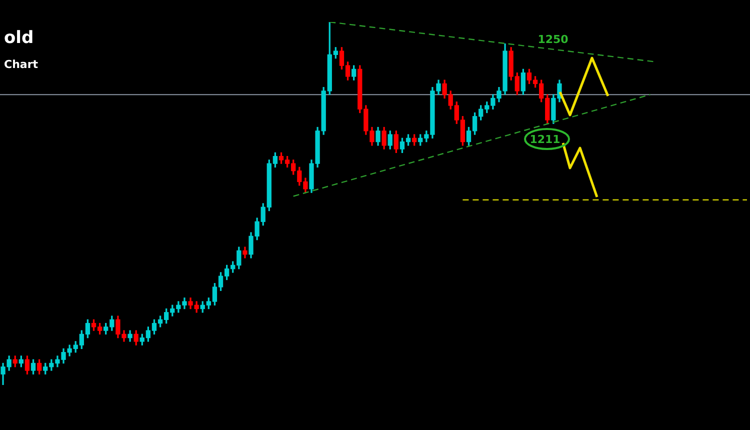 The image size is (750, 430). What do you see at coordinates (19, 38) in the screenshot?
I see `chart-title: old` at bounding box center [19, 38].